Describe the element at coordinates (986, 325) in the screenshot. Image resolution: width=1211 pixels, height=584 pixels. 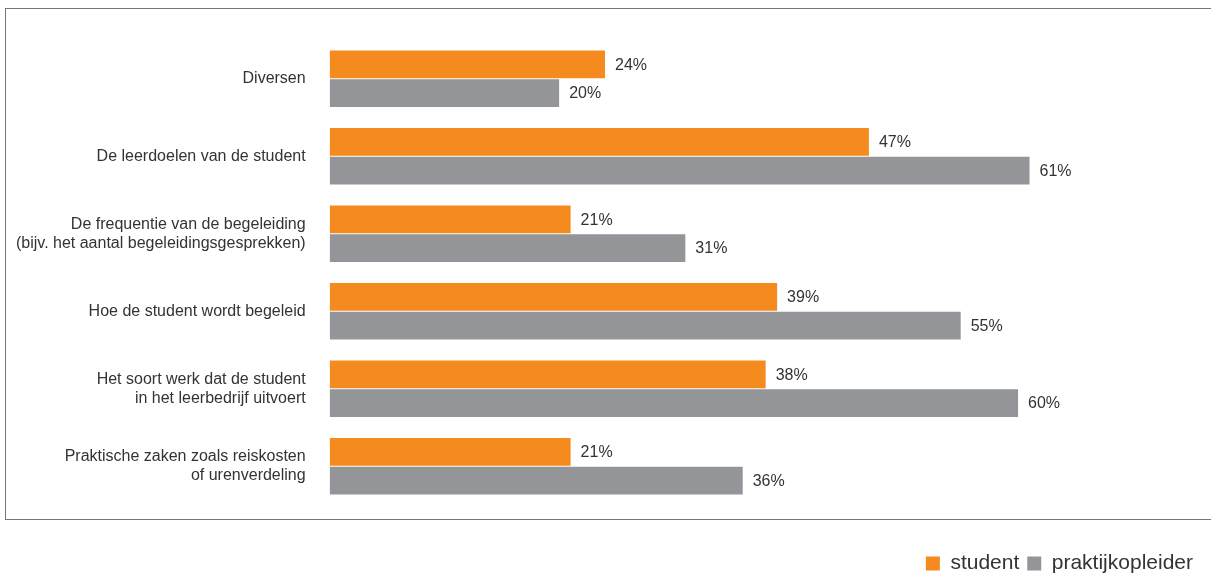
I see `data-label: 55%` at that location.